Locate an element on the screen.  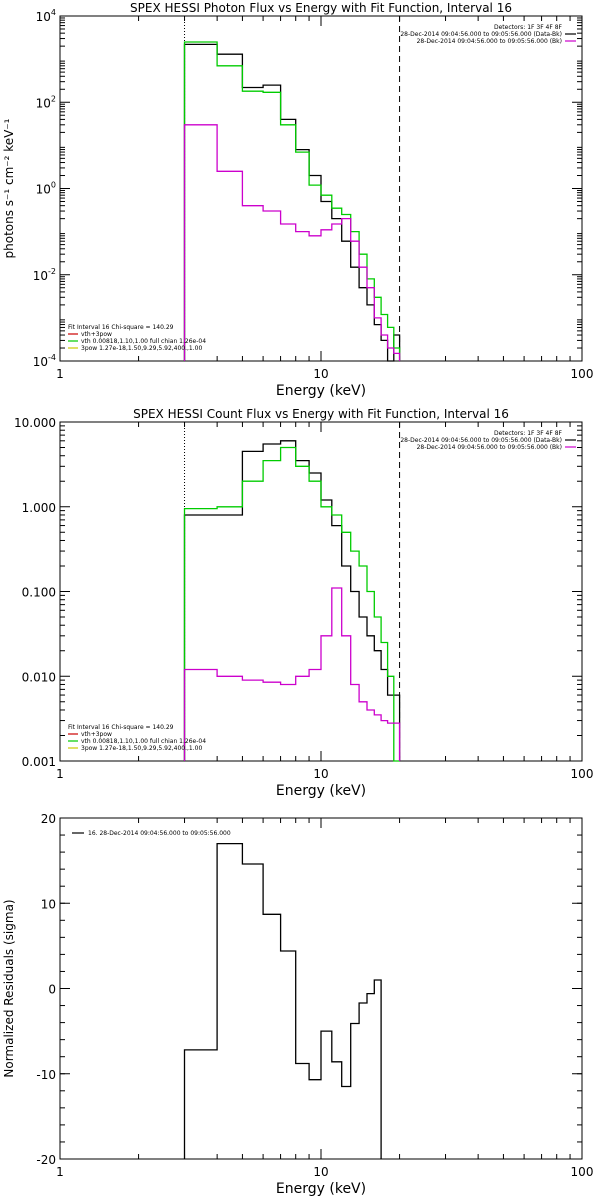
y-tick-label: 10⁴ is located at coordinates (46, 16).